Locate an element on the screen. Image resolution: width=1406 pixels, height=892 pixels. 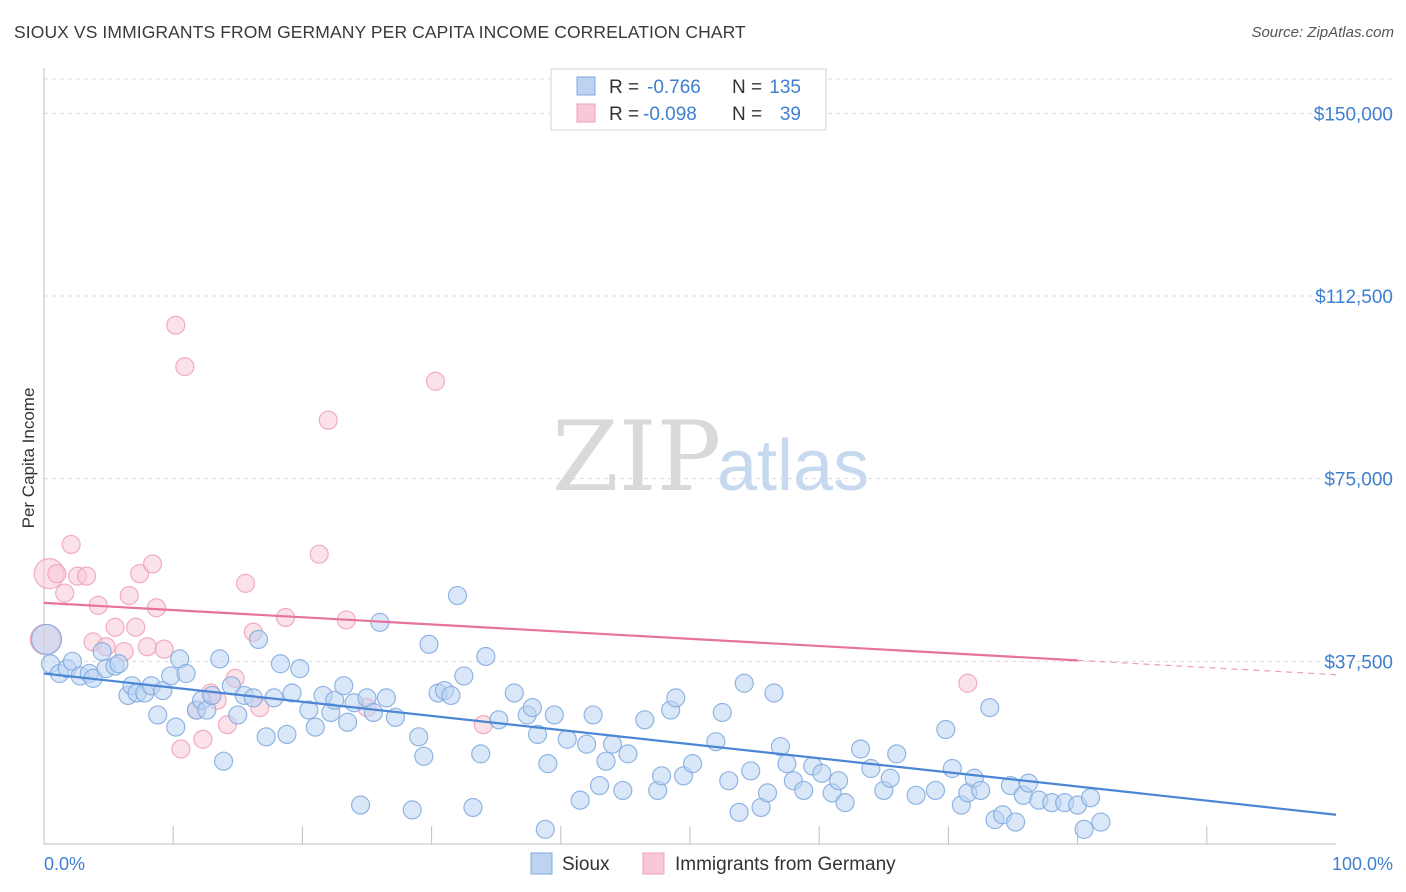
legend-germany-swatch is located at coordinates (586, 113).